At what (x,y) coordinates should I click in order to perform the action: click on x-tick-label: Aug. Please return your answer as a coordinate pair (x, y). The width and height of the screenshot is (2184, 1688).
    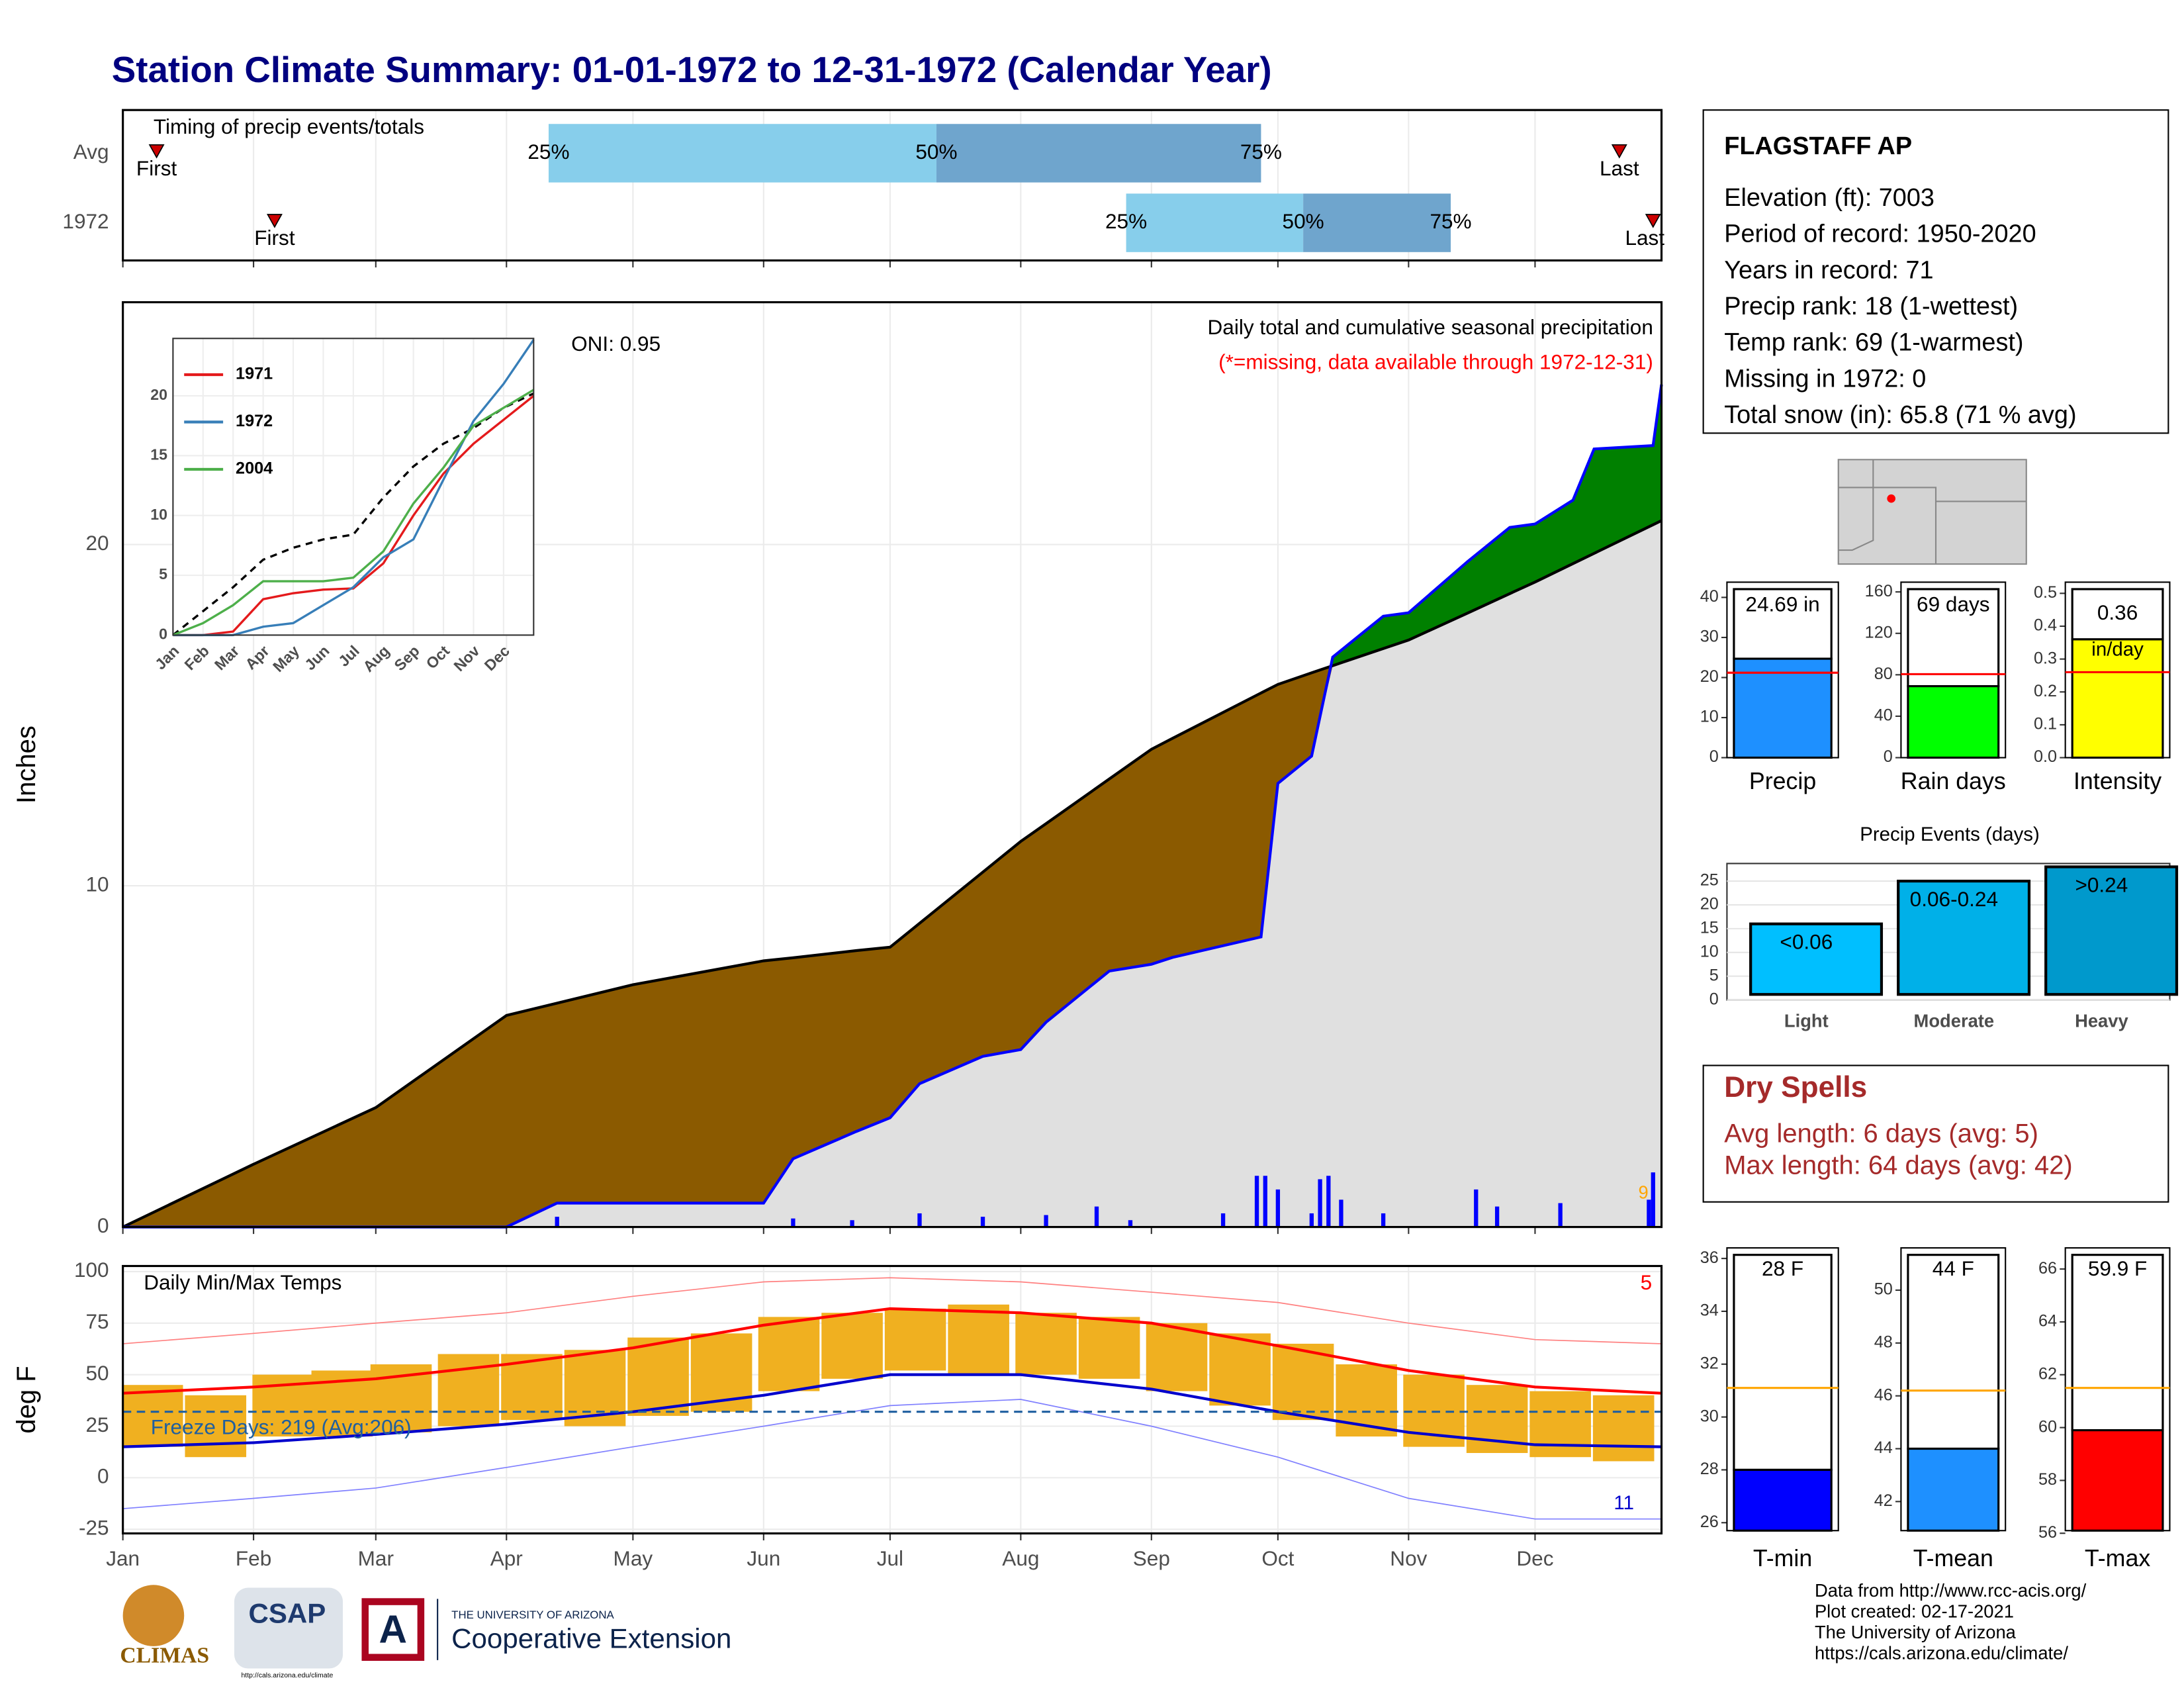
    Looking at the image, I should click on (1021, 1558).